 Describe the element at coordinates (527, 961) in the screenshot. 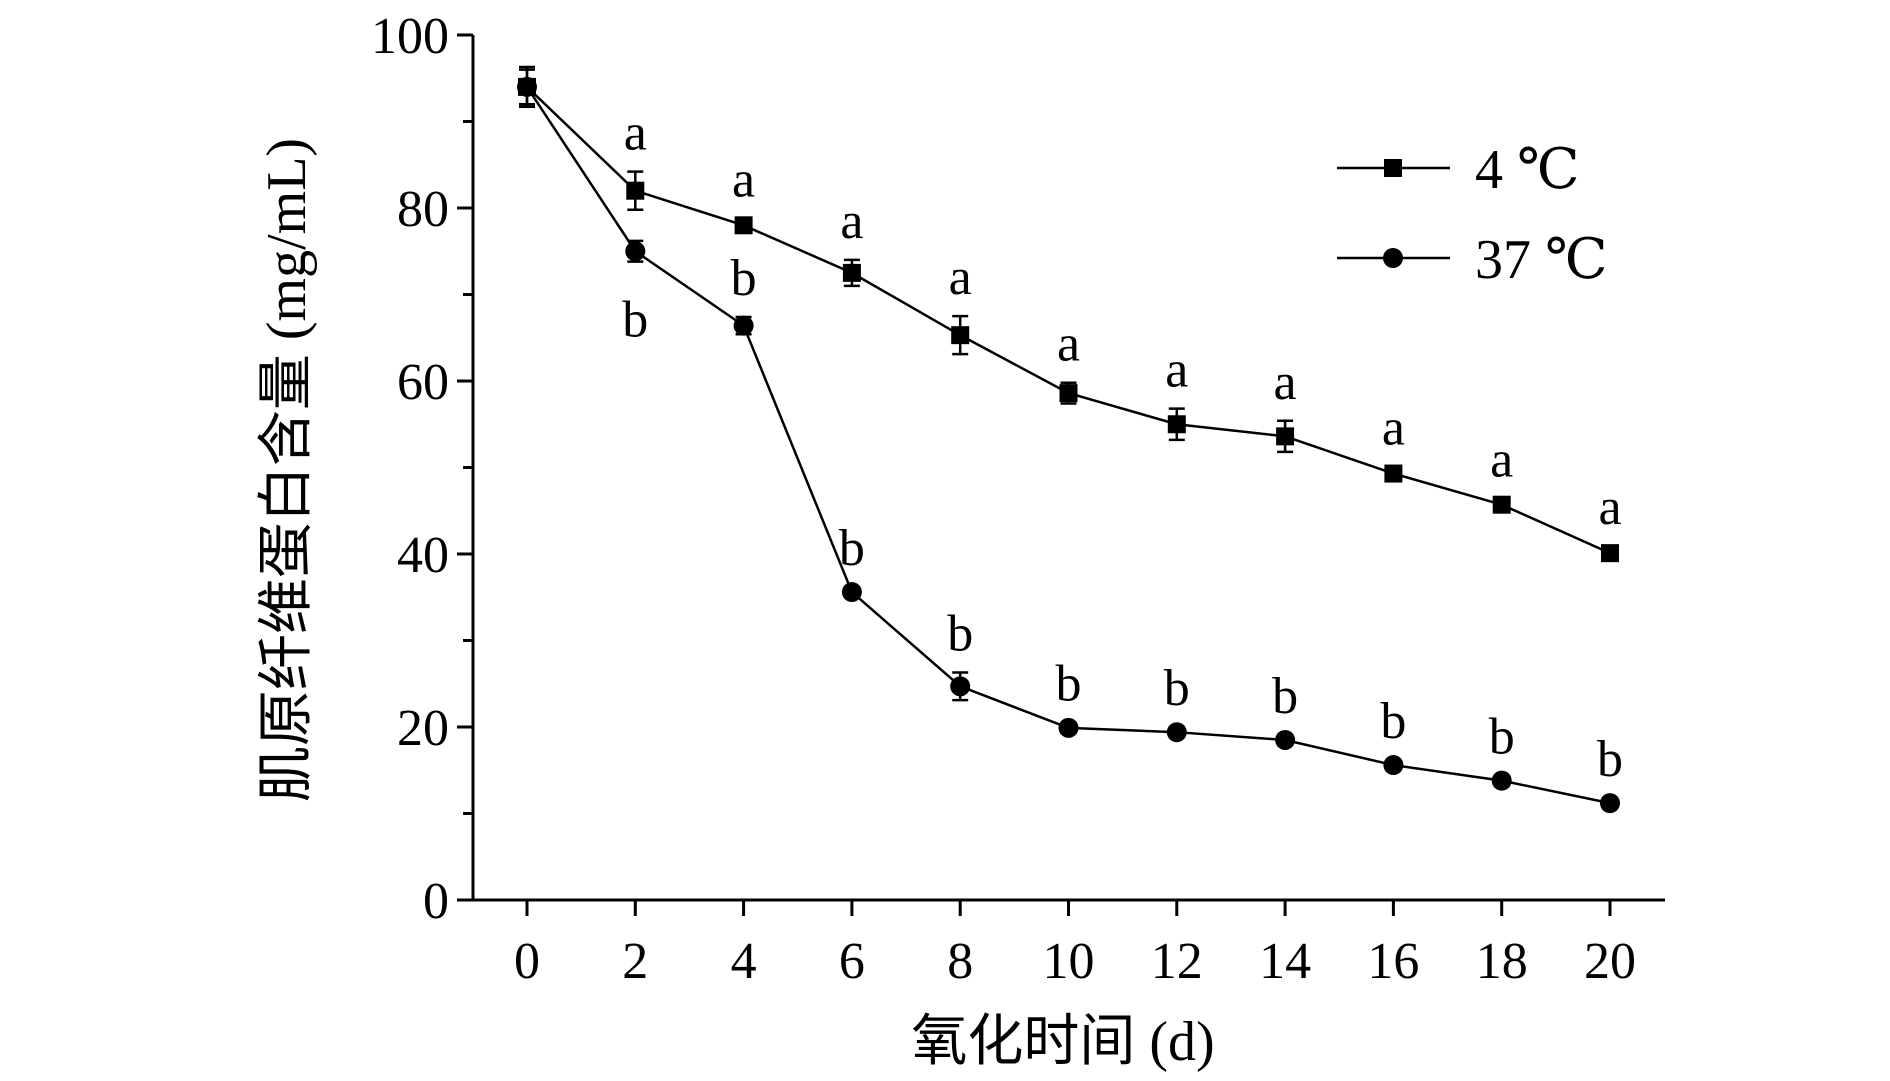

I see `x-tick-label: 0` at that location.